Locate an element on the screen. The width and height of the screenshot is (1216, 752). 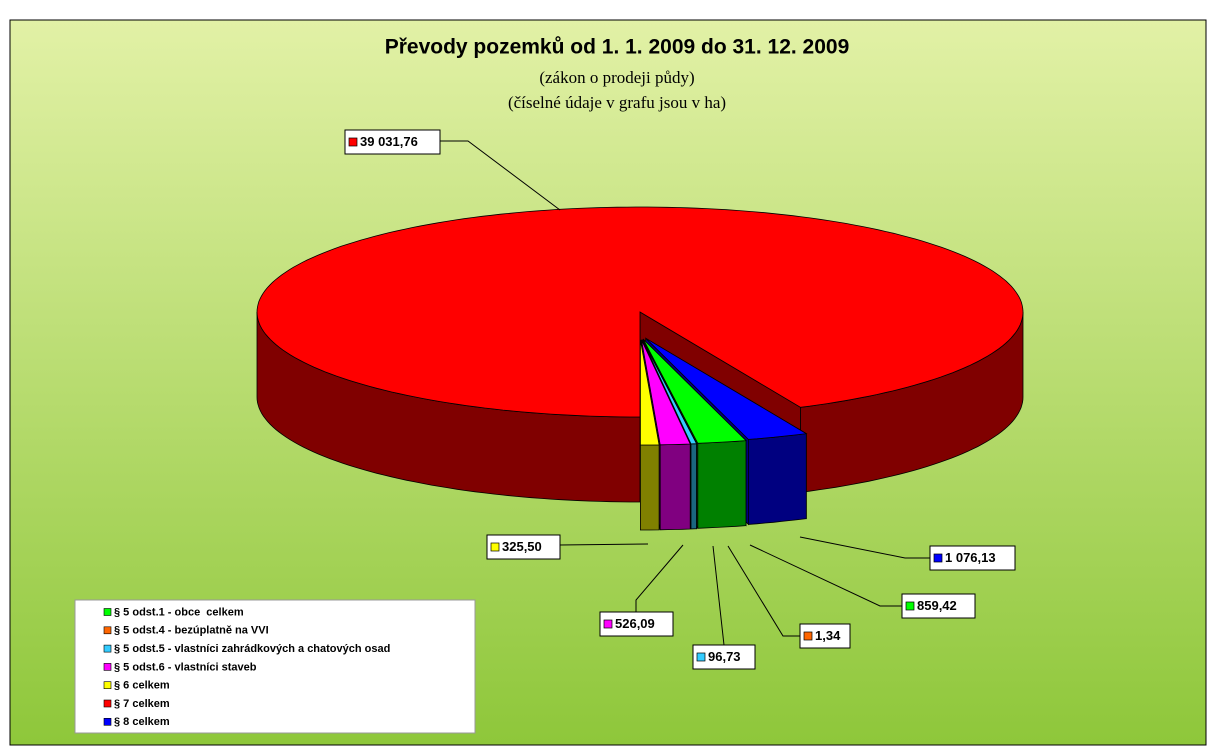
data-label: 859,42 is located at coordinates (937, 605).